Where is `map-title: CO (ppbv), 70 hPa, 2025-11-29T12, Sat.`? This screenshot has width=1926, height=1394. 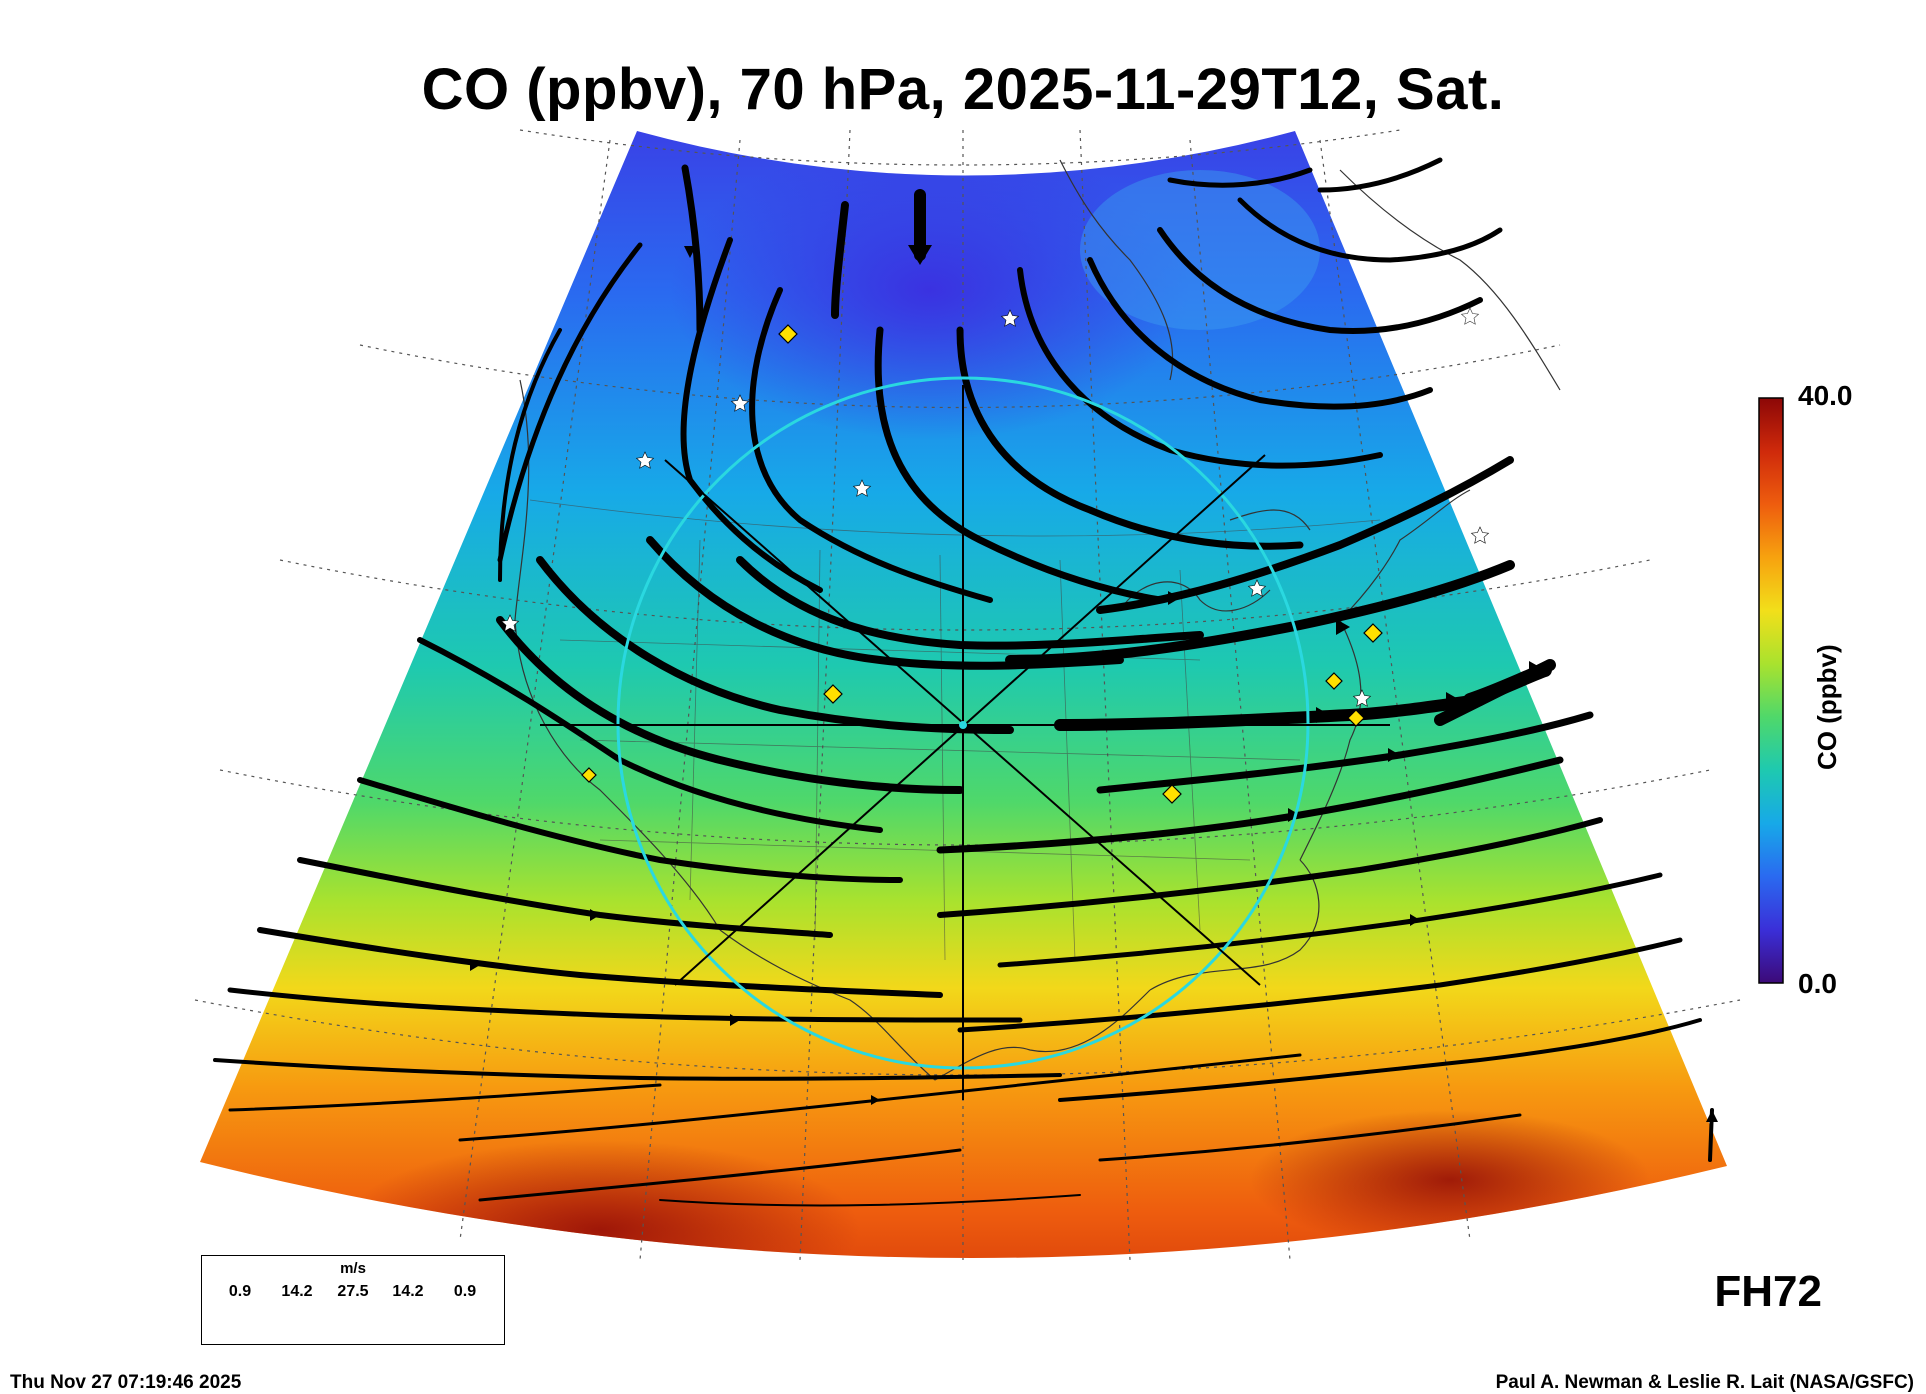 map-title: CO (ppbv), 70 hPa, 2025-11-29T12, Sat. is located at coordinates (963, 89).